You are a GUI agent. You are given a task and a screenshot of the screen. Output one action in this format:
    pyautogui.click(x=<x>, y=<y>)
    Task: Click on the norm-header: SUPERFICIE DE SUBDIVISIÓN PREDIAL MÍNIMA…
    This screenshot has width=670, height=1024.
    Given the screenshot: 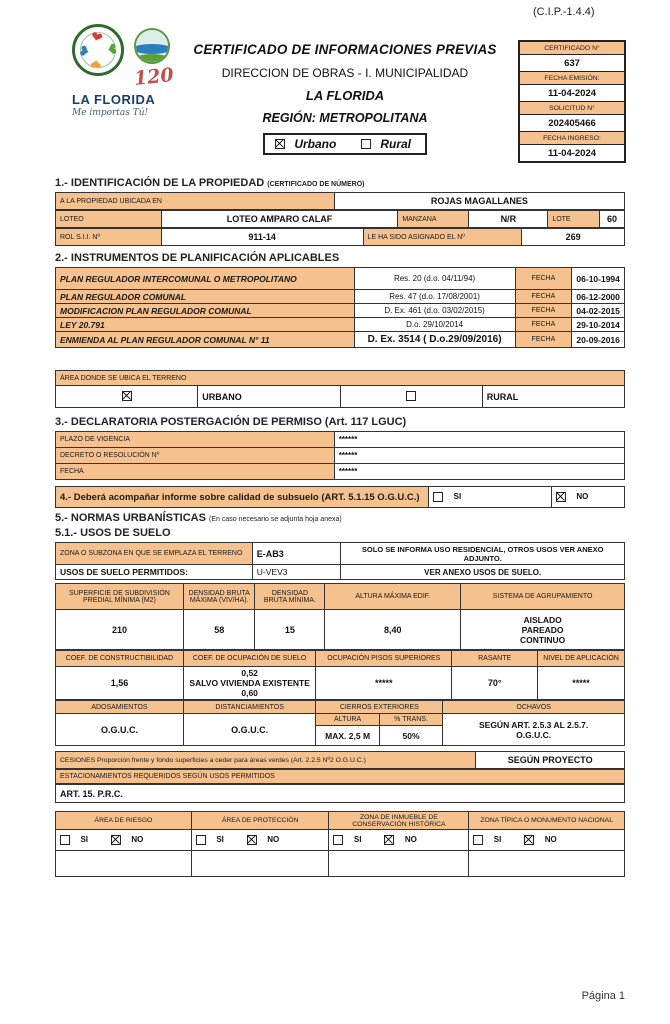 What is the action you would take?
    pyautogui.click(x=119, y=596)
    